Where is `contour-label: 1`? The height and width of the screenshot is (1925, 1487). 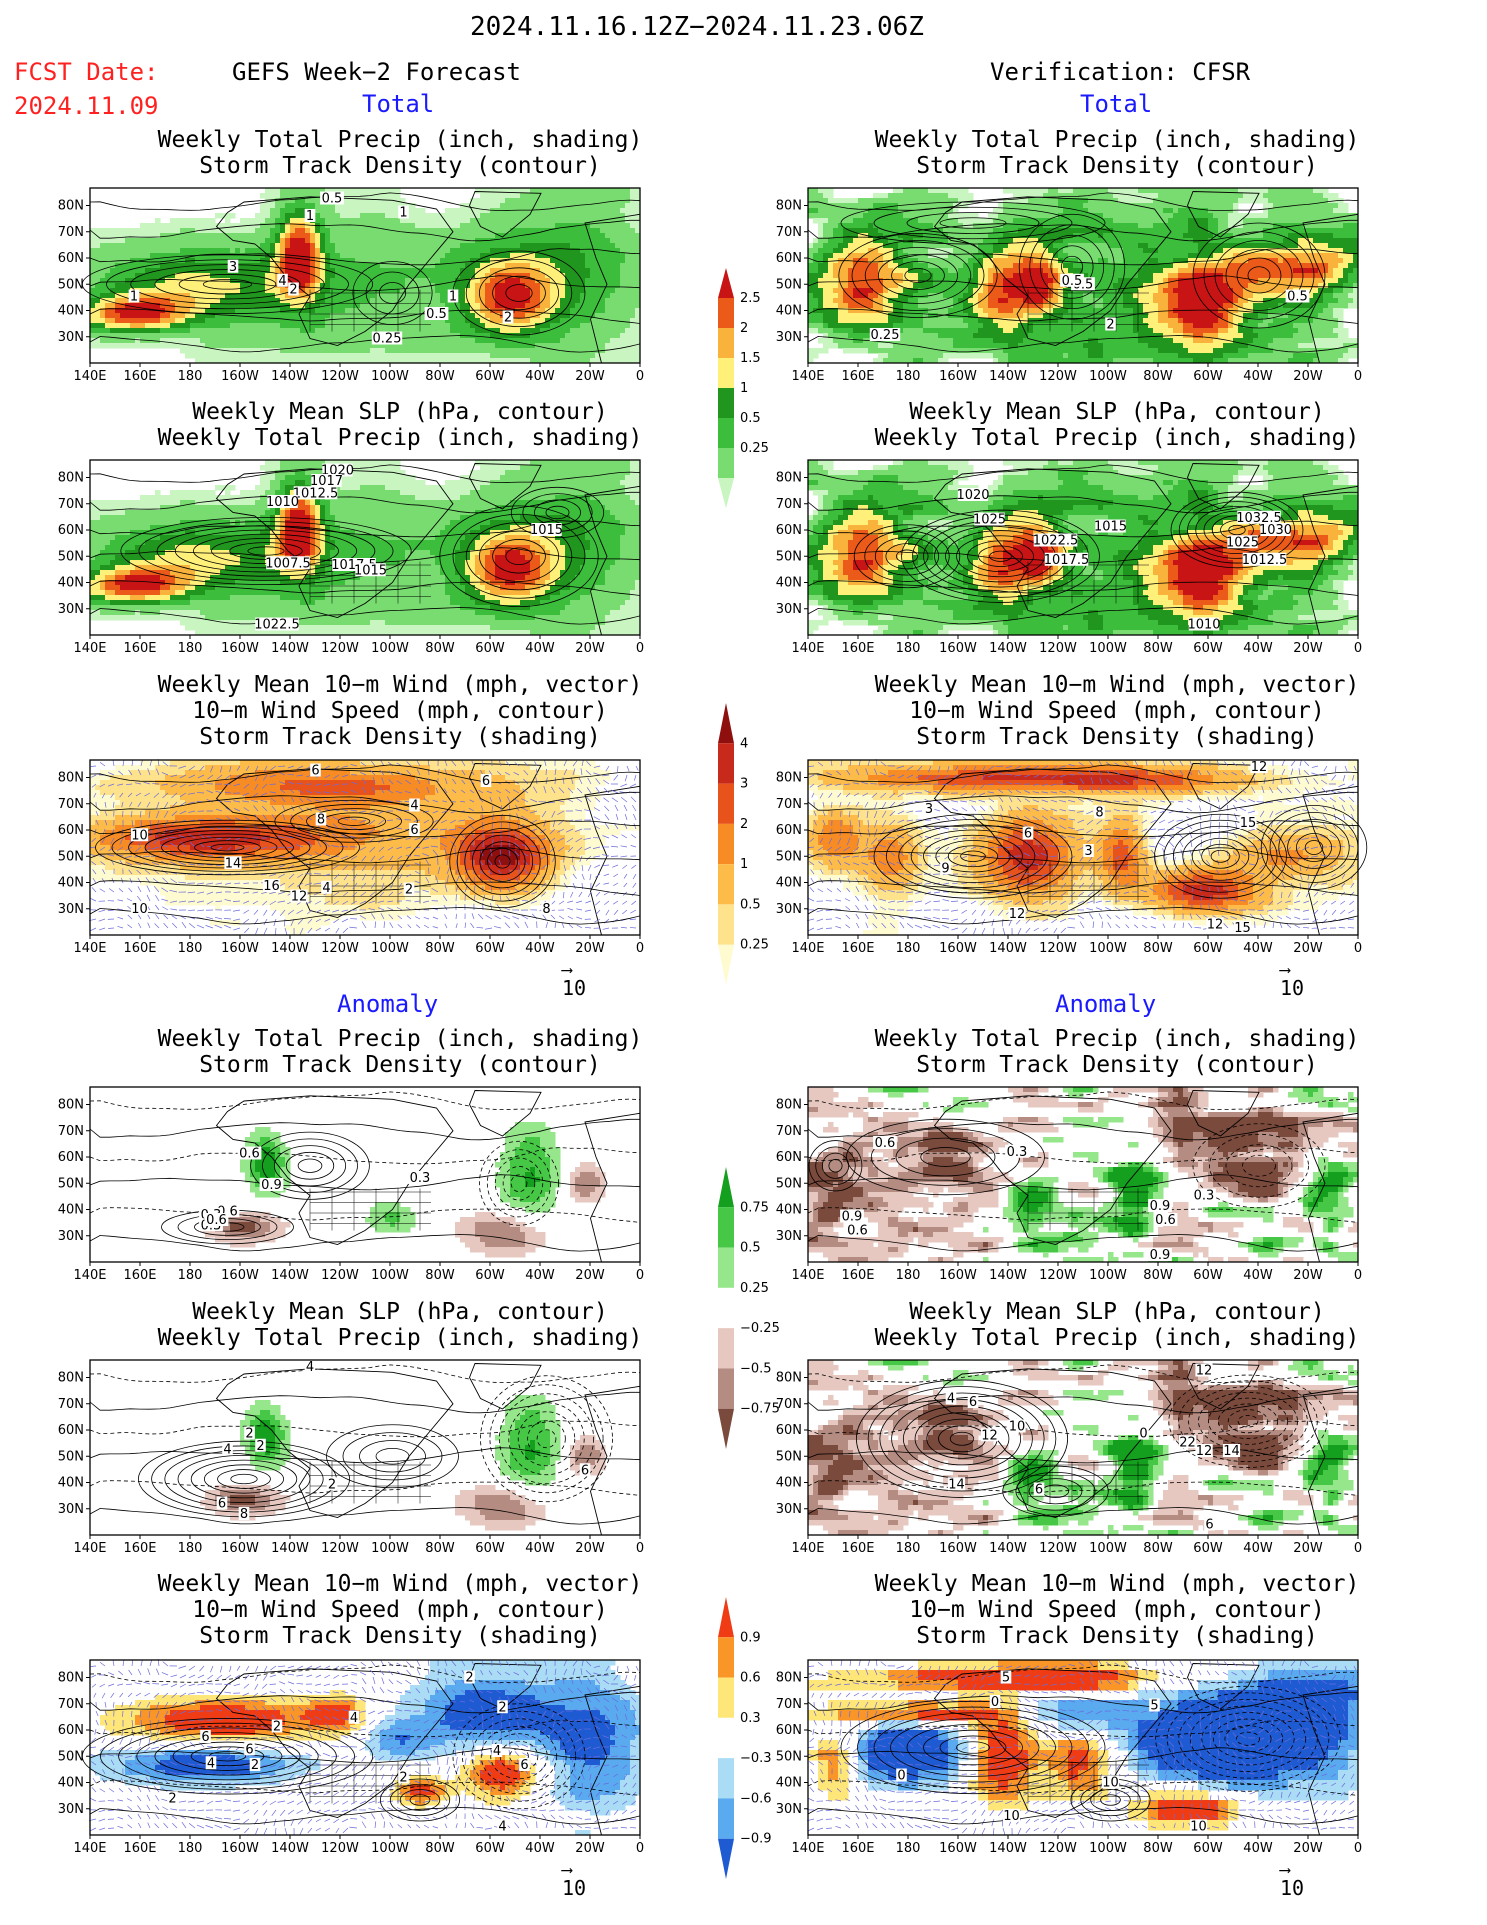 contour-label: 1 is located at coordinates (310, 216).